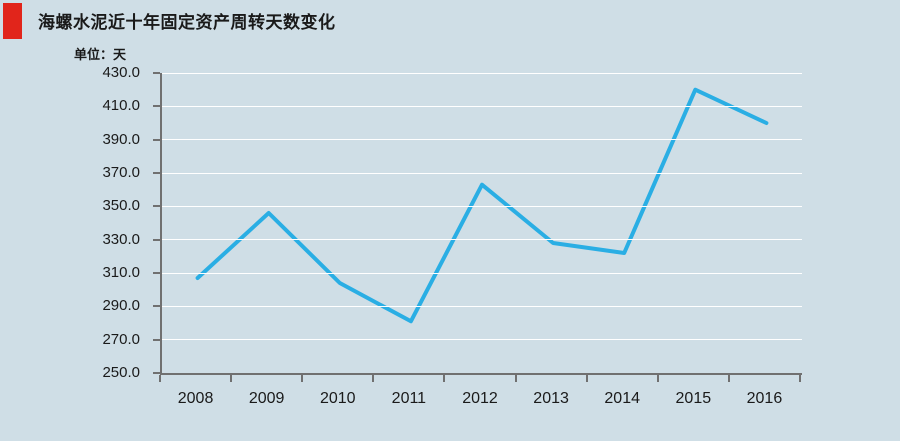  Describe the element at coordinates (693, 398) in the screenshot. I see `x-axis-tick-label: 2015` at that location.